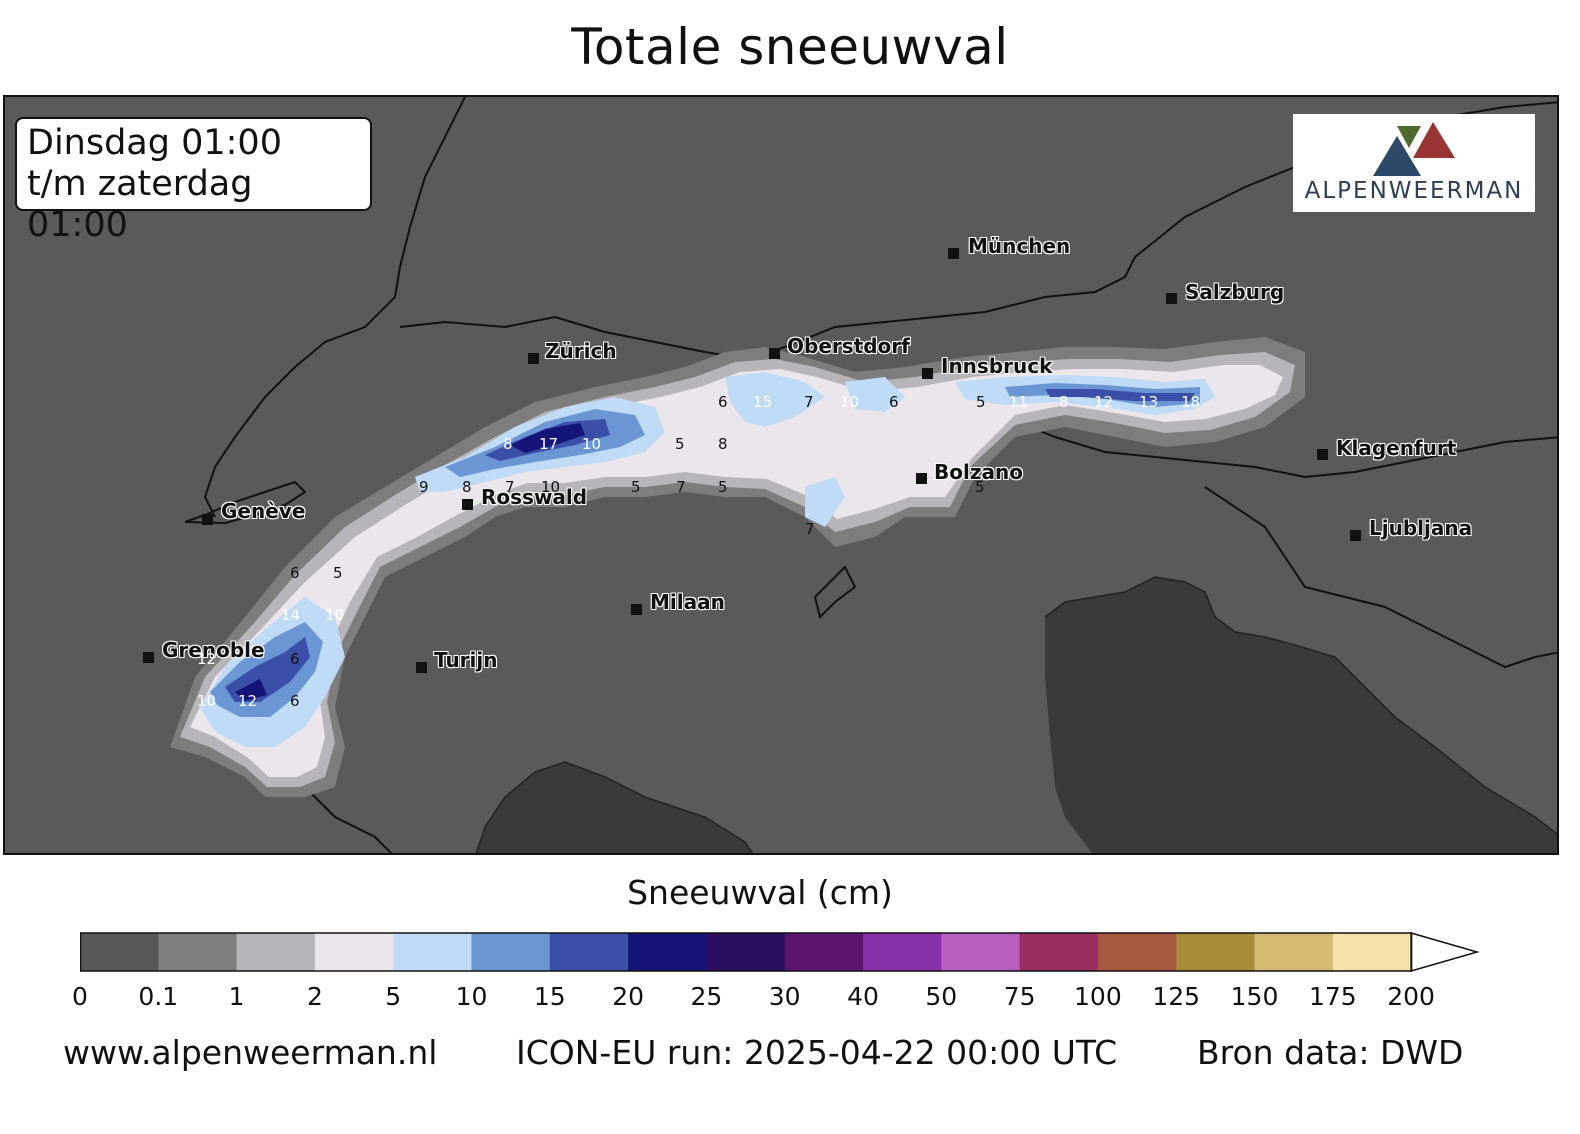 Image resolution: width=1580 pixels, height=1134 pixels. What do you see at coordinates (158, 996) in the screenshot?
I see `colorbar-tick-label: 0.1` at bounding box center [158, 996].